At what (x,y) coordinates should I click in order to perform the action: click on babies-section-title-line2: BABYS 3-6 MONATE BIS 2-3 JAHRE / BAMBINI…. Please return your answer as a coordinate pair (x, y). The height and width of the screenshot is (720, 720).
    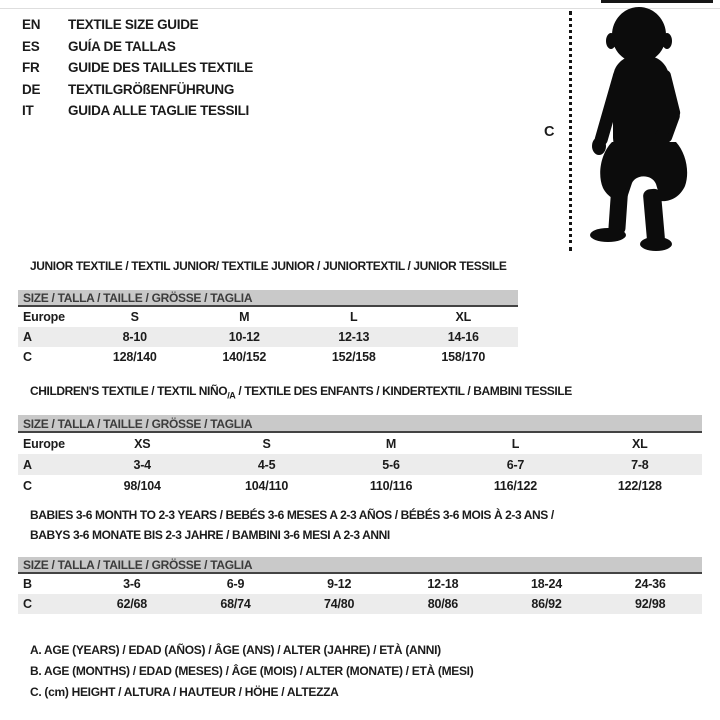
    Looking at the image, I should click on (210, 535).